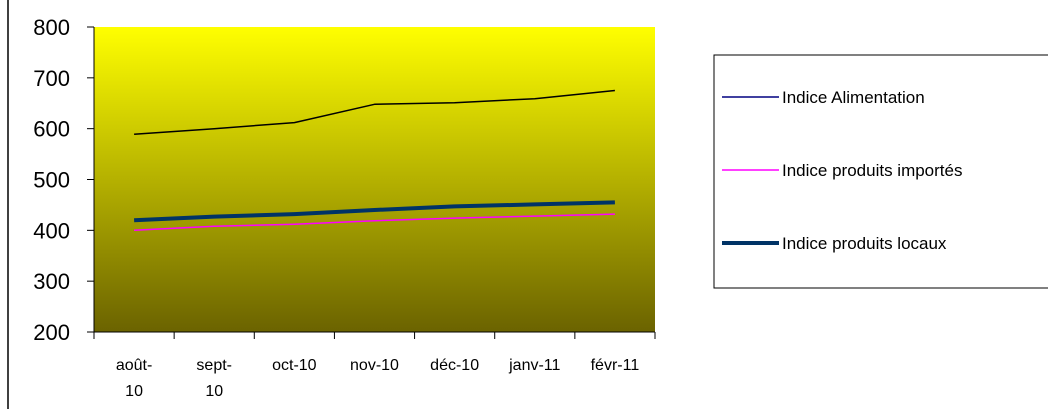 The image size is (1048, 409). I want to click on y-tick-label: 300, so click(51, 281).